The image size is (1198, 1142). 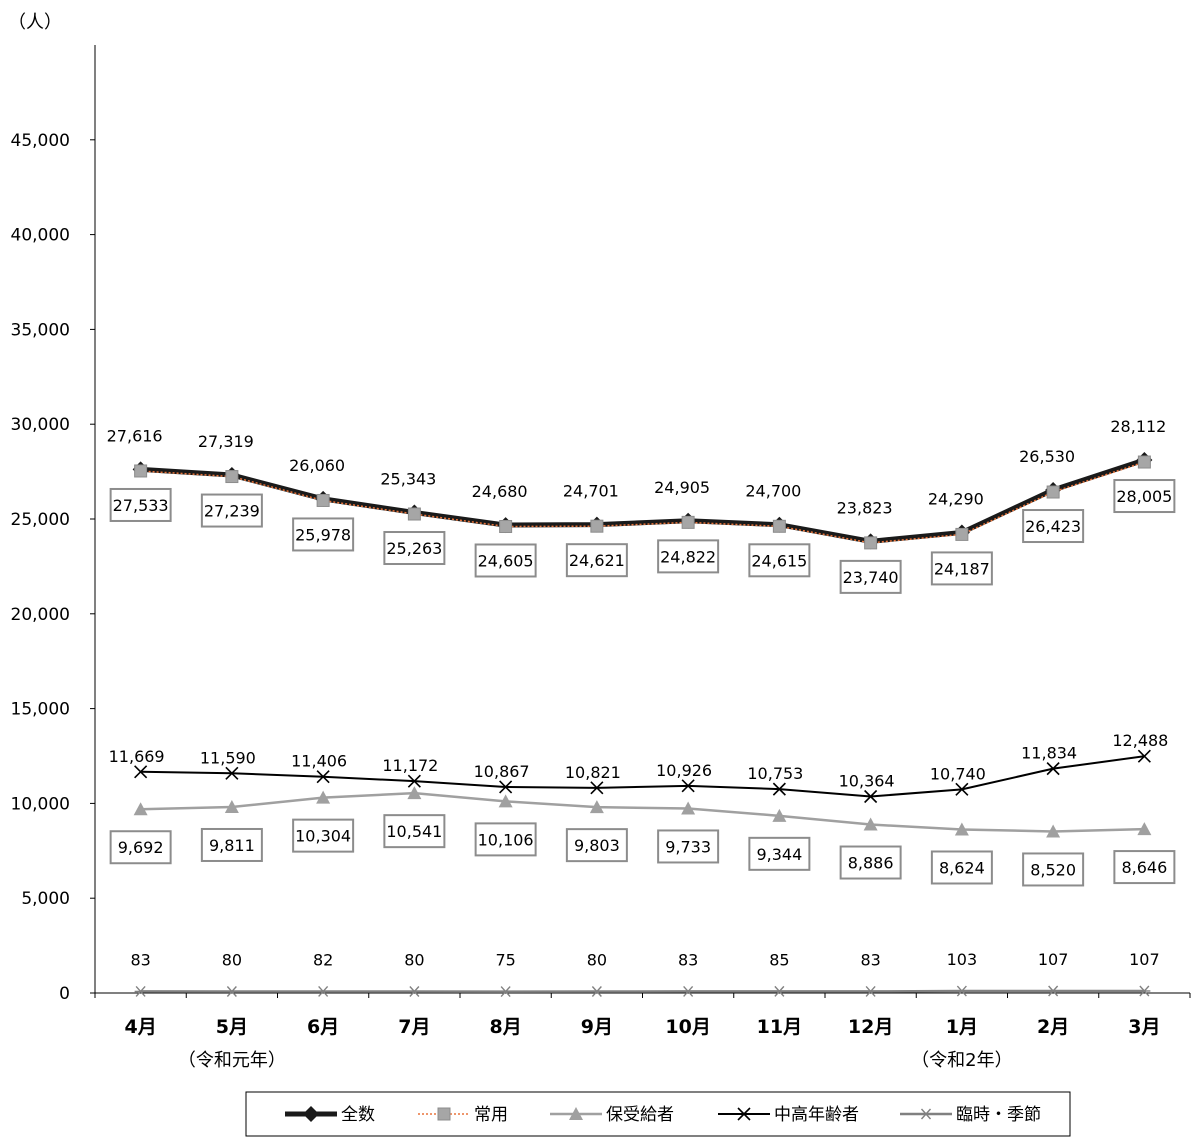 What do you see at coordinates (962, 1027) in the screenshot?
I see `x-tick-label: 1月` at bounding box center [962, 1027].